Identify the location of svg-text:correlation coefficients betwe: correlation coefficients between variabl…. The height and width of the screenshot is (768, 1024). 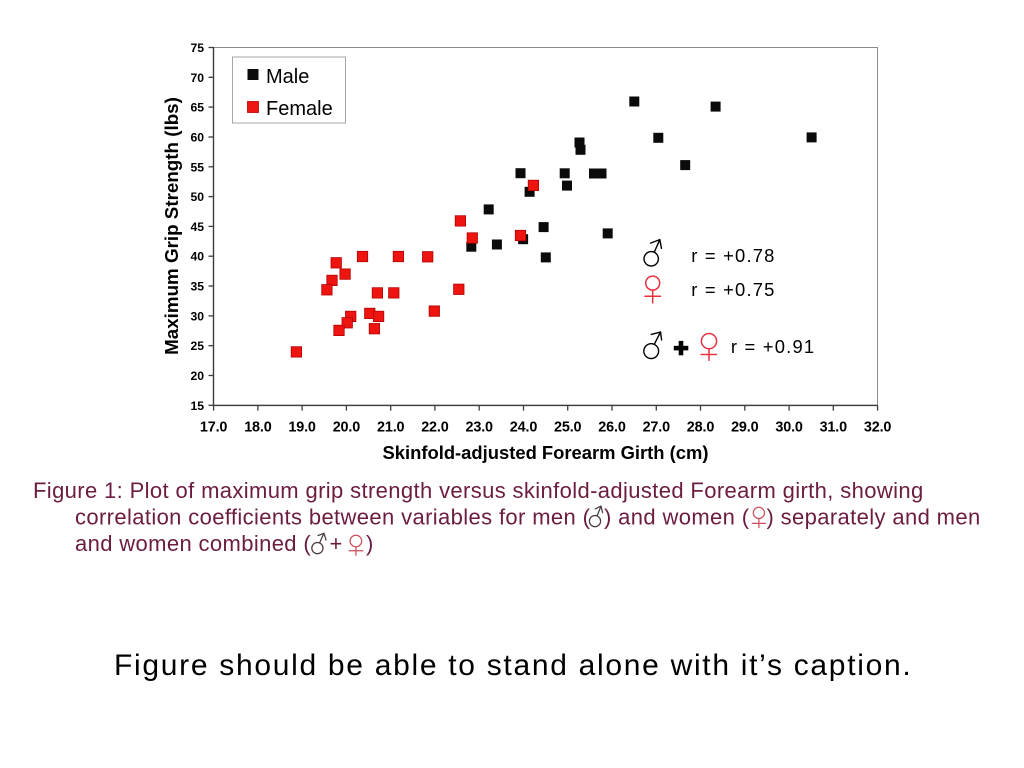
(333, 517).